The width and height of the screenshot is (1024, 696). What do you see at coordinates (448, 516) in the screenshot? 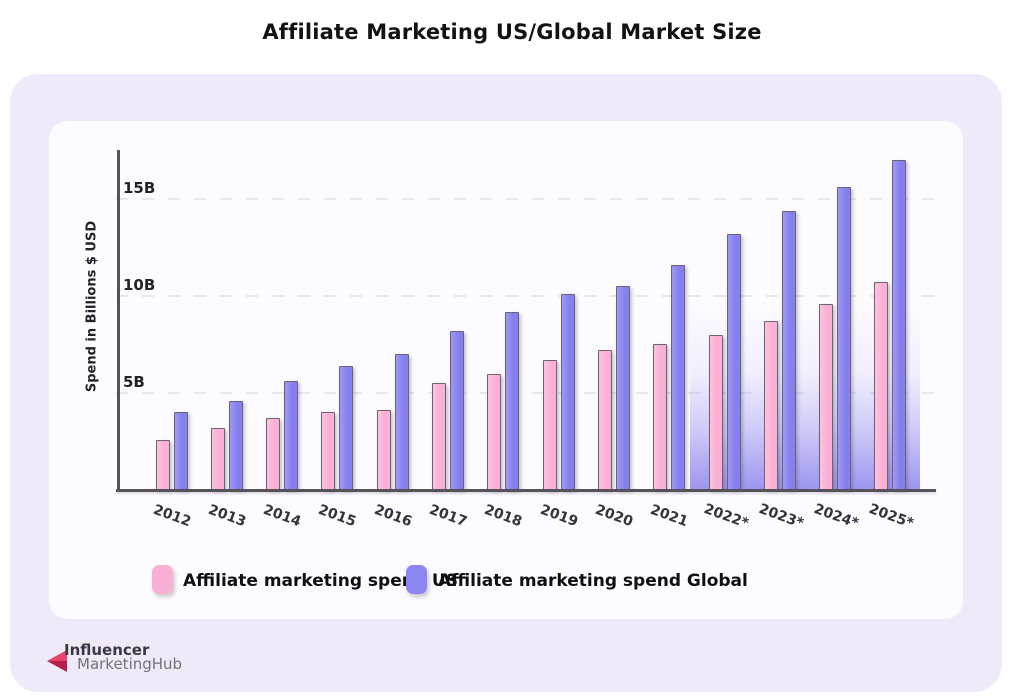
I see `x-label-2017: 2017` at bounding box center [448, 516].